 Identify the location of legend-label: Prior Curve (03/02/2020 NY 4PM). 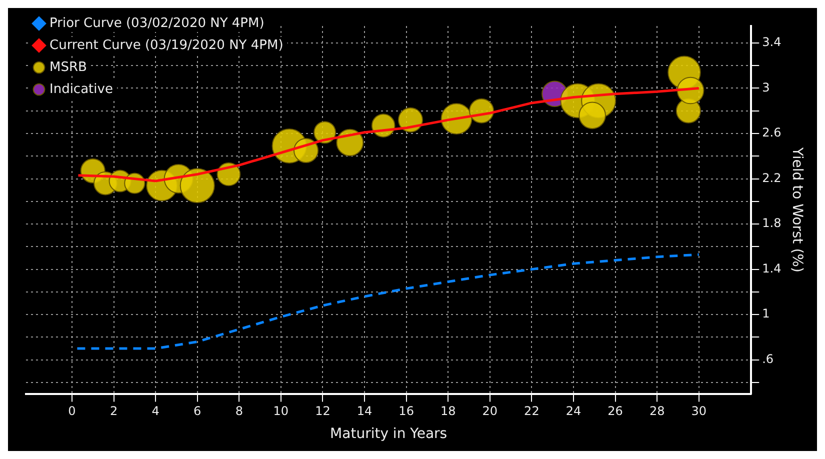
(157, 23).